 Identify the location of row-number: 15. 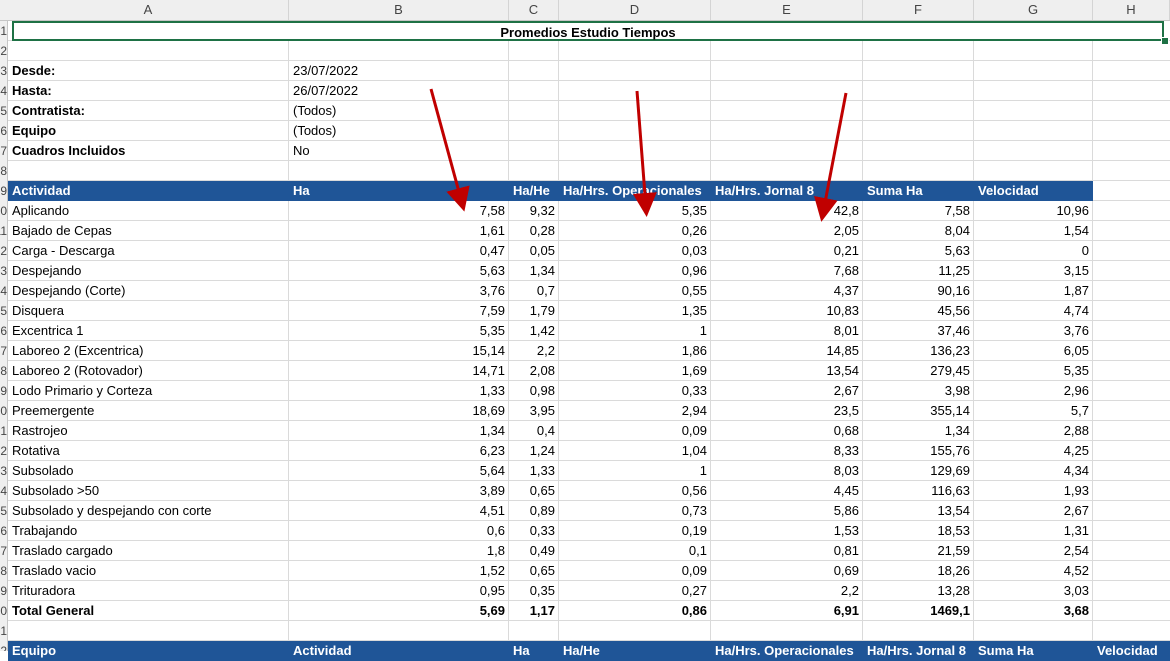
(3, 311).